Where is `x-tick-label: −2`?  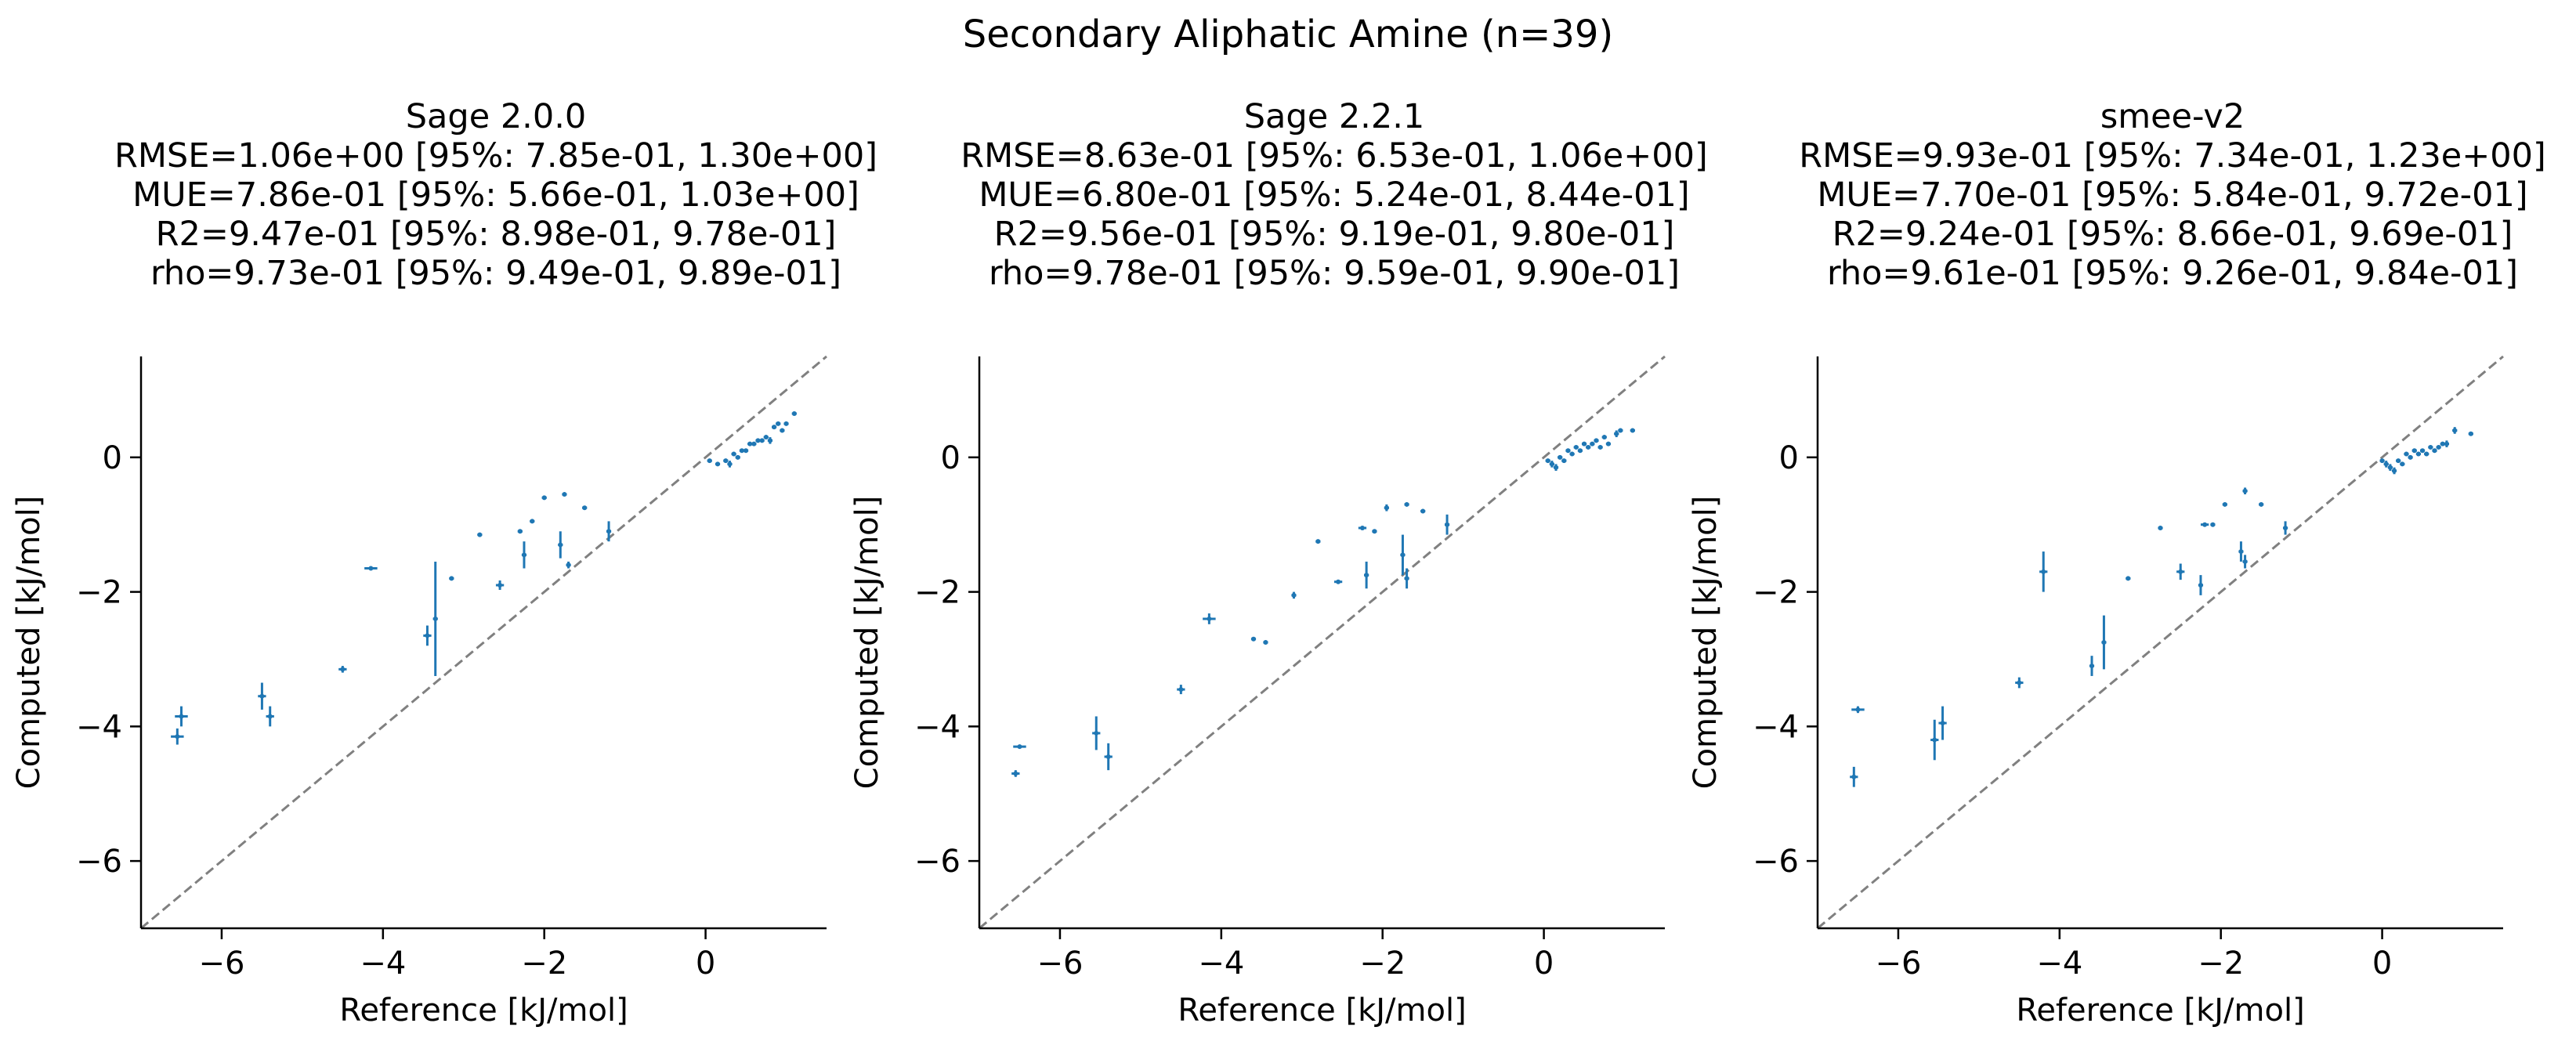
x-tick-label: −2 is located at coordinates (544, 964).